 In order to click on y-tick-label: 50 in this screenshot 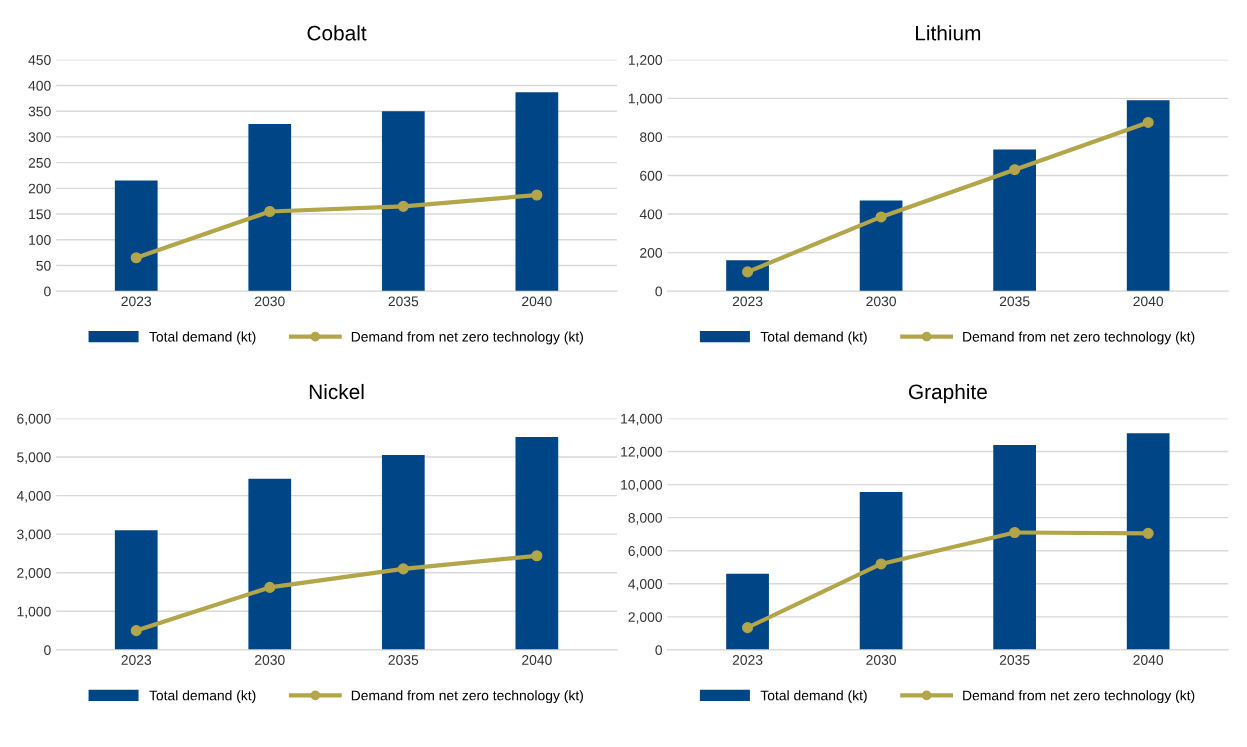, I will do `click(43, 265)`.